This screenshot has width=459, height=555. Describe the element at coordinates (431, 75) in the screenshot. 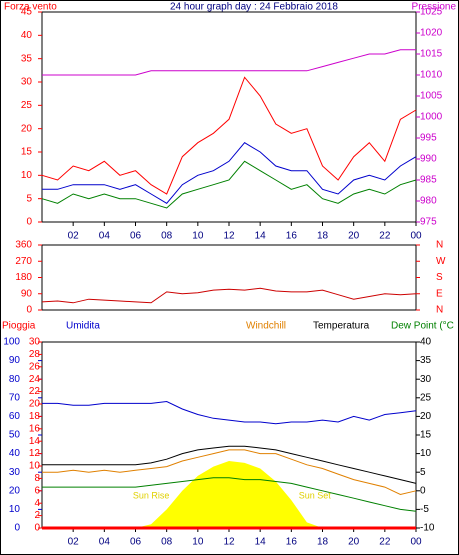

I see `y2-tick-label: 1010` at that location.